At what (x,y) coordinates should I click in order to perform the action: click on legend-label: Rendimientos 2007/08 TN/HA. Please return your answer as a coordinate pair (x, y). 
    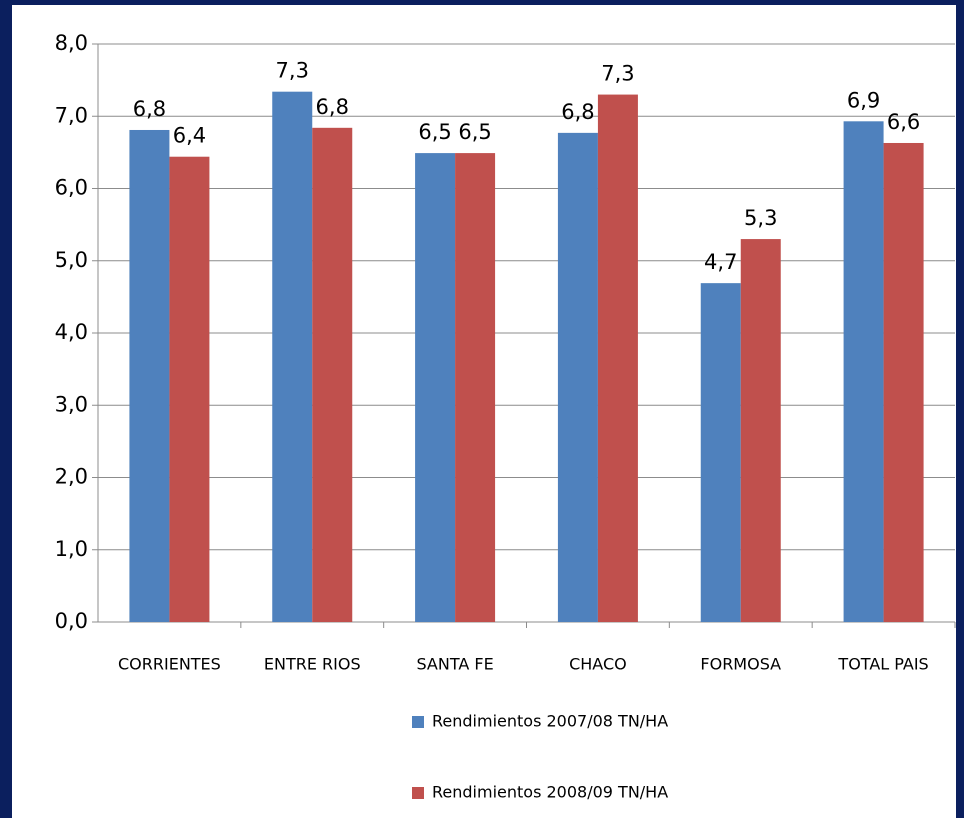
    Looking at the image, I should click on (550, 721).